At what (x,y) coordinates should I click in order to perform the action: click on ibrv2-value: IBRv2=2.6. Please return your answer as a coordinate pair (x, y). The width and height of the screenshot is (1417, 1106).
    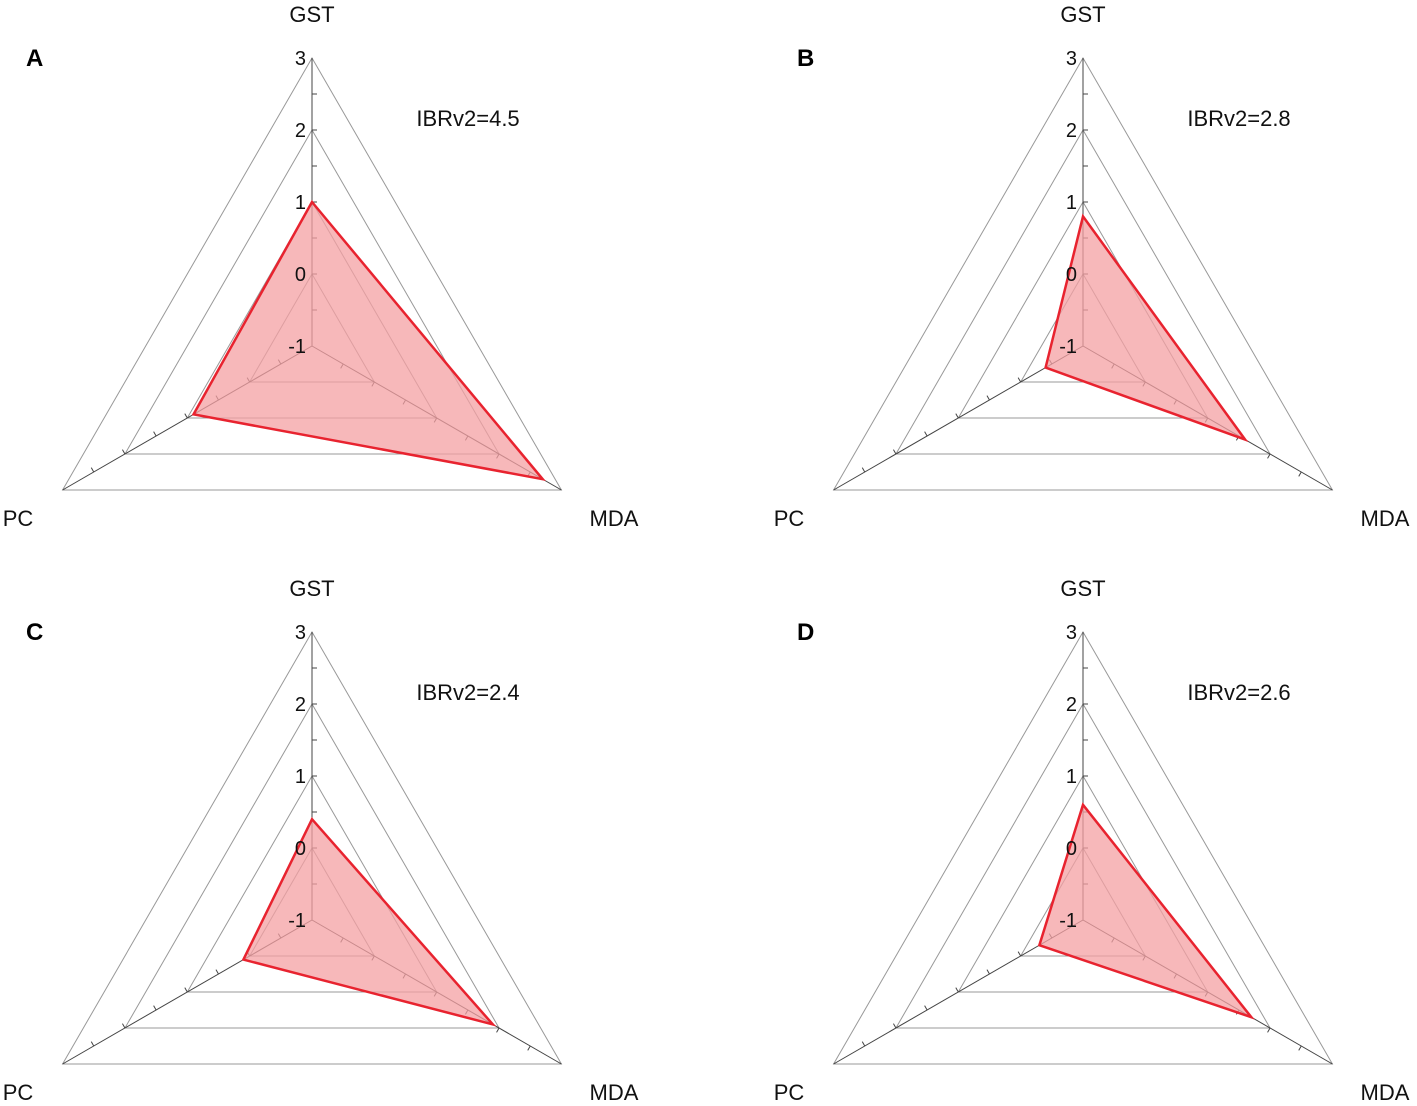
    Looking at the image, I should click on (1238, 692).